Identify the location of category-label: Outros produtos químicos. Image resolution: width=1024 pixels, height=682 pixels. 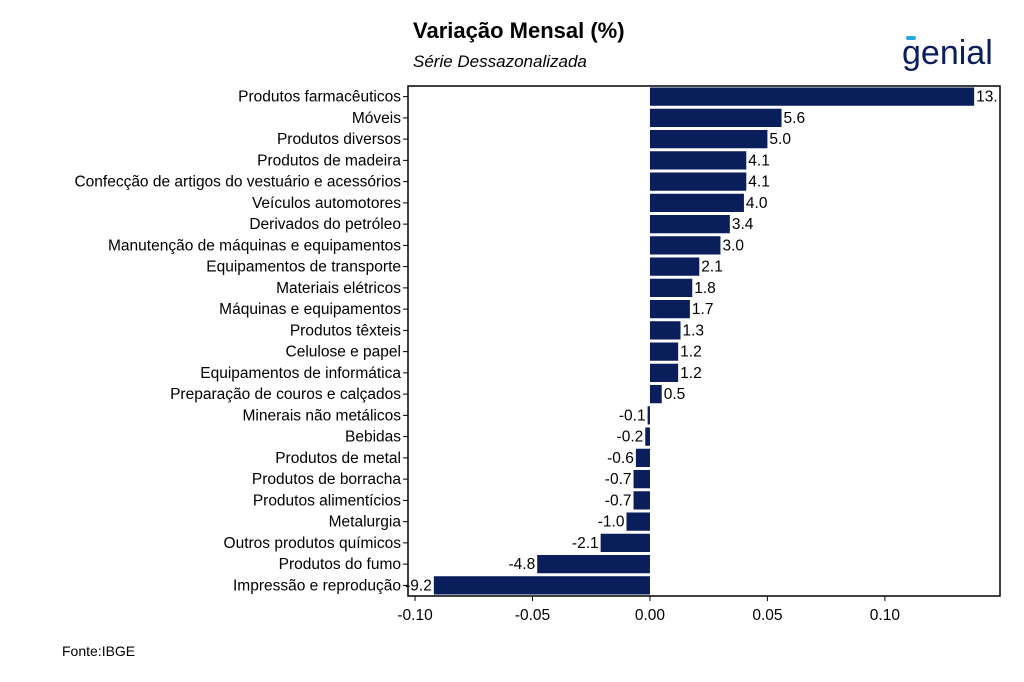
(313, 543).